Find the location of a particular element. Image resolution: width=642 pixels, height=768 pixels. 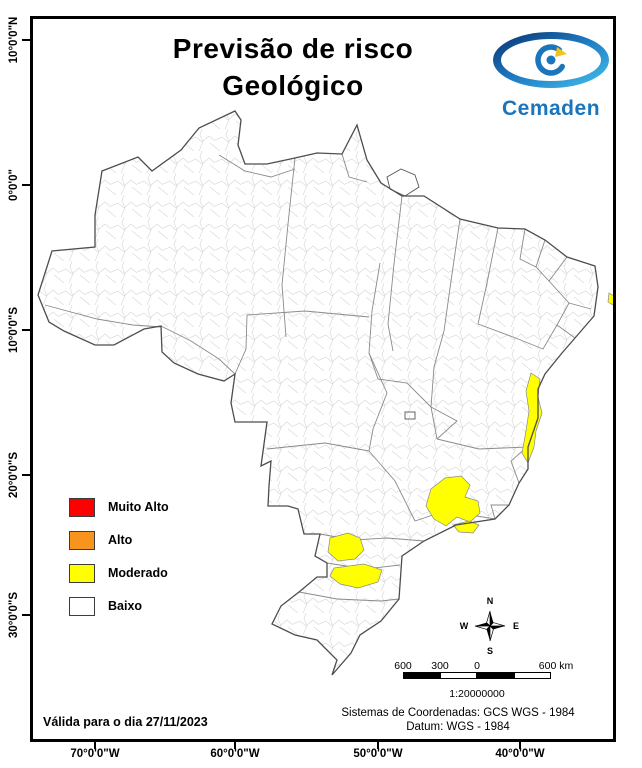

legend-label-moderado: Moderado is located at coordinates (138, 573).